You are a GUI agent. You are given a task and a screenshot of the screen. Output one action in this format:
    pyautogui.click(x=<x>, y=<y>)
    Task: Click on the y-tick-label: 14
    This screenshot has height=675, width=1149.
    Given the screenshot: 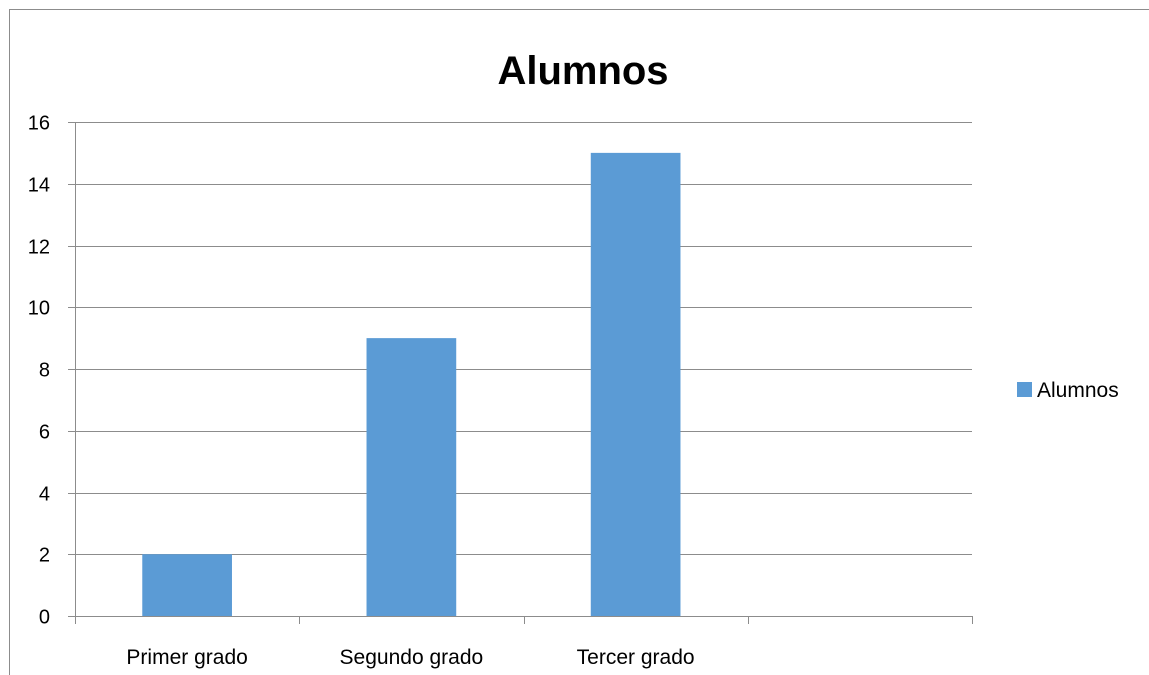 What is the action you would take?
    pyautogui.click(x=39, y=186)
    